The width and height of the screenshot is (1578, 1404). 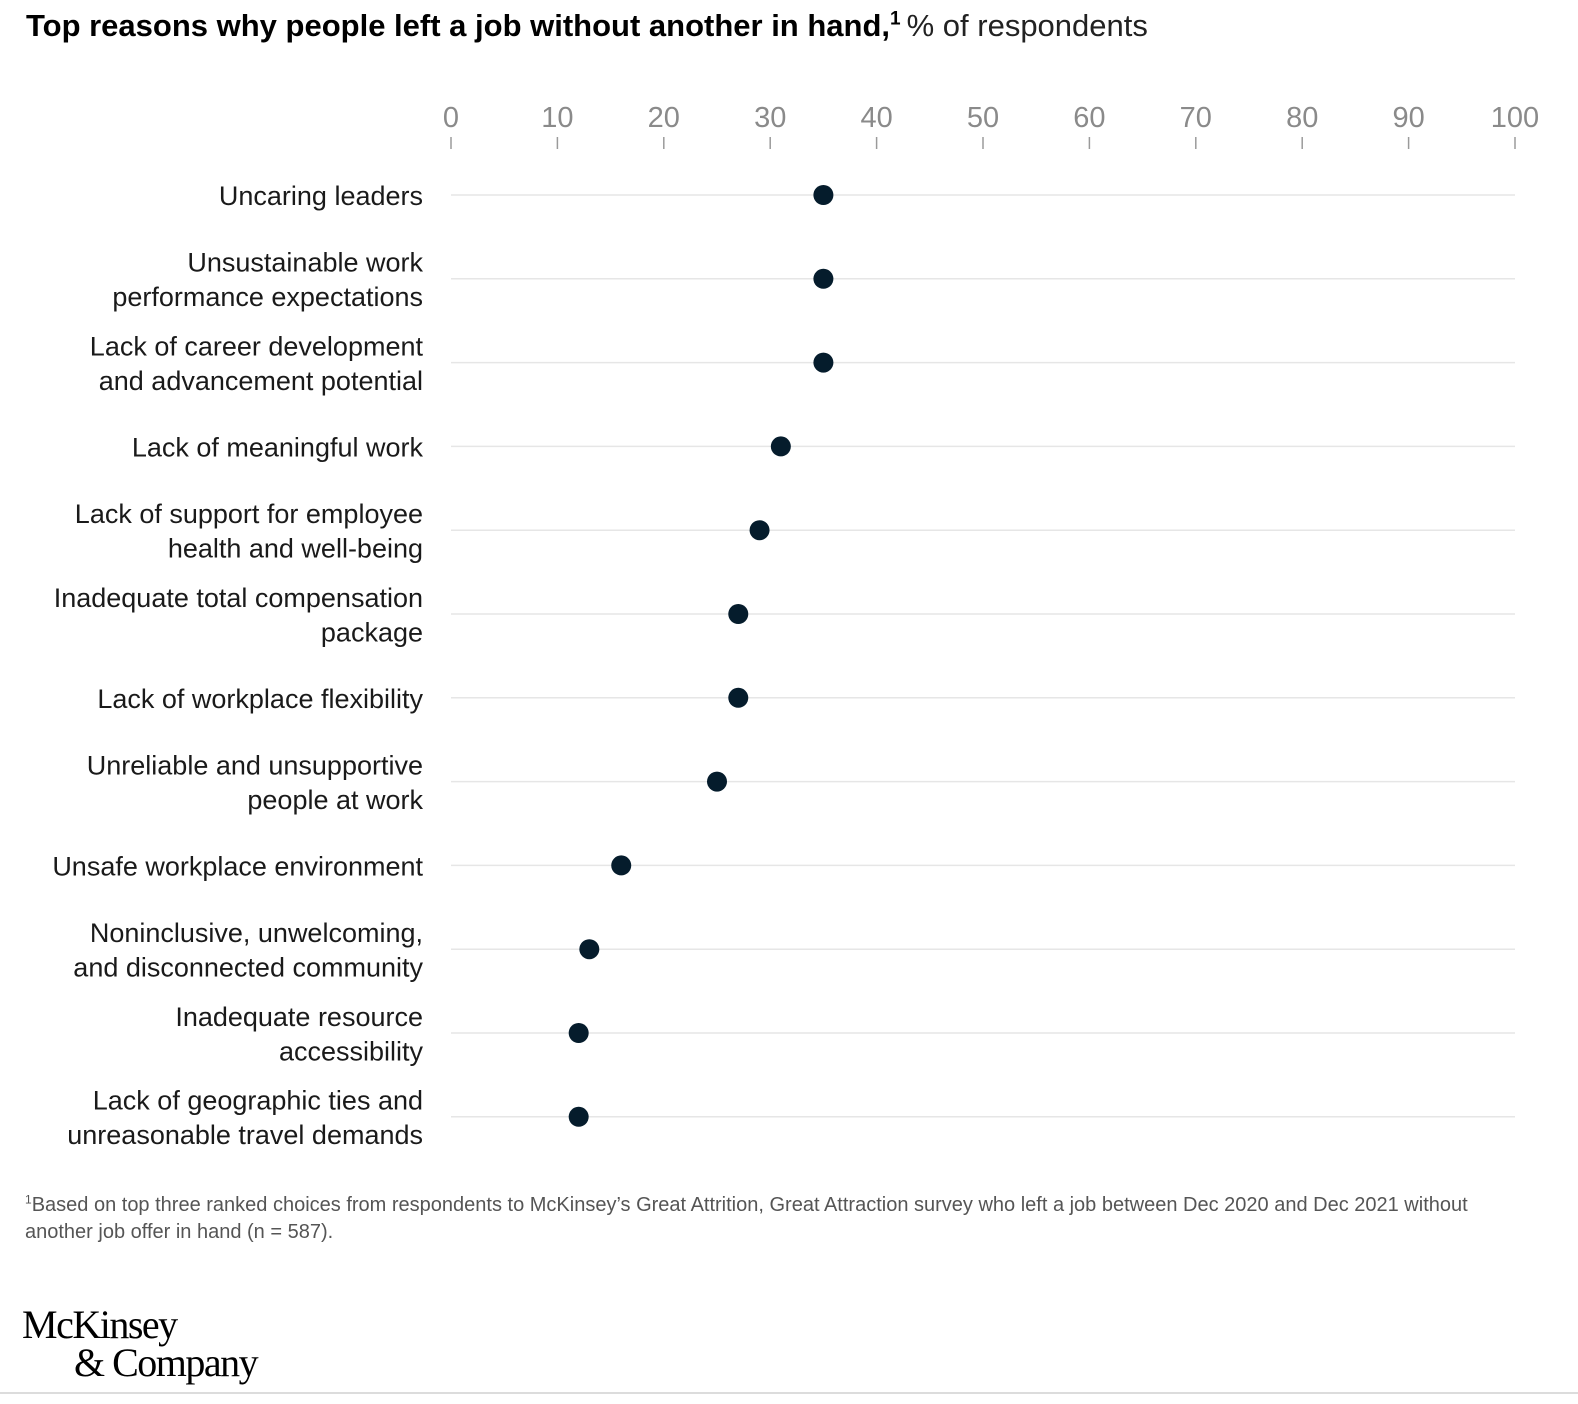 I want to click on category-label: people at work, so click(x=335, y=800).